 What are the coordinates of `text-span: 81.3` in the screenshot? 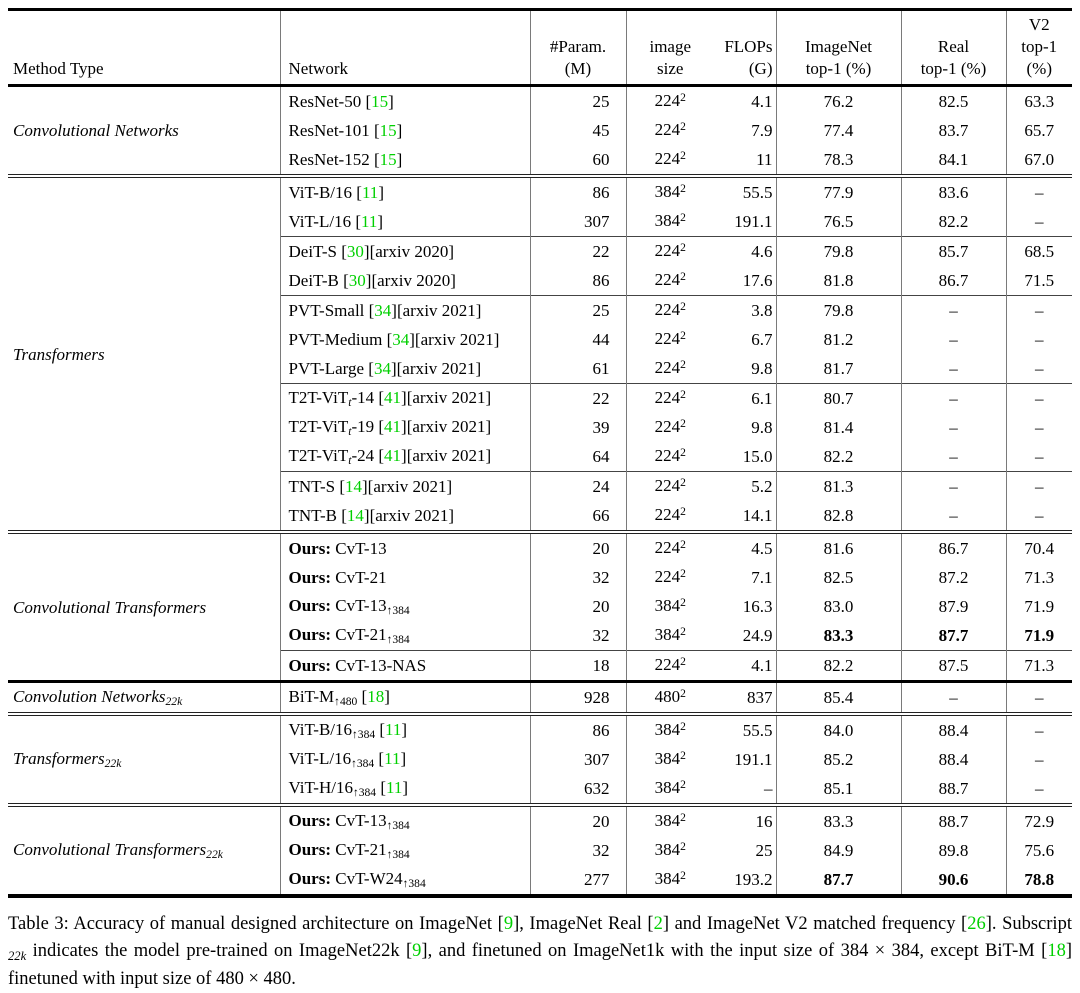 It's located at (838, 486).